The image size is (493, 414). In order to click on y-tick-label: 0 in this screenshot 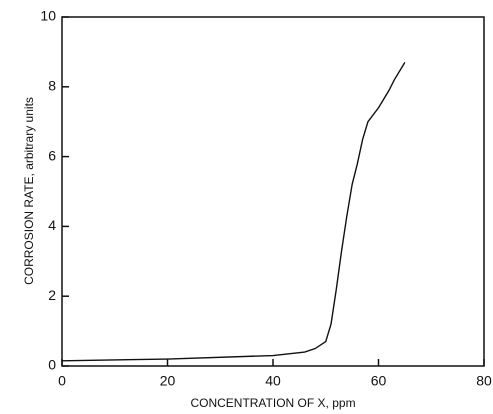, I will do `click(52, 365)`.